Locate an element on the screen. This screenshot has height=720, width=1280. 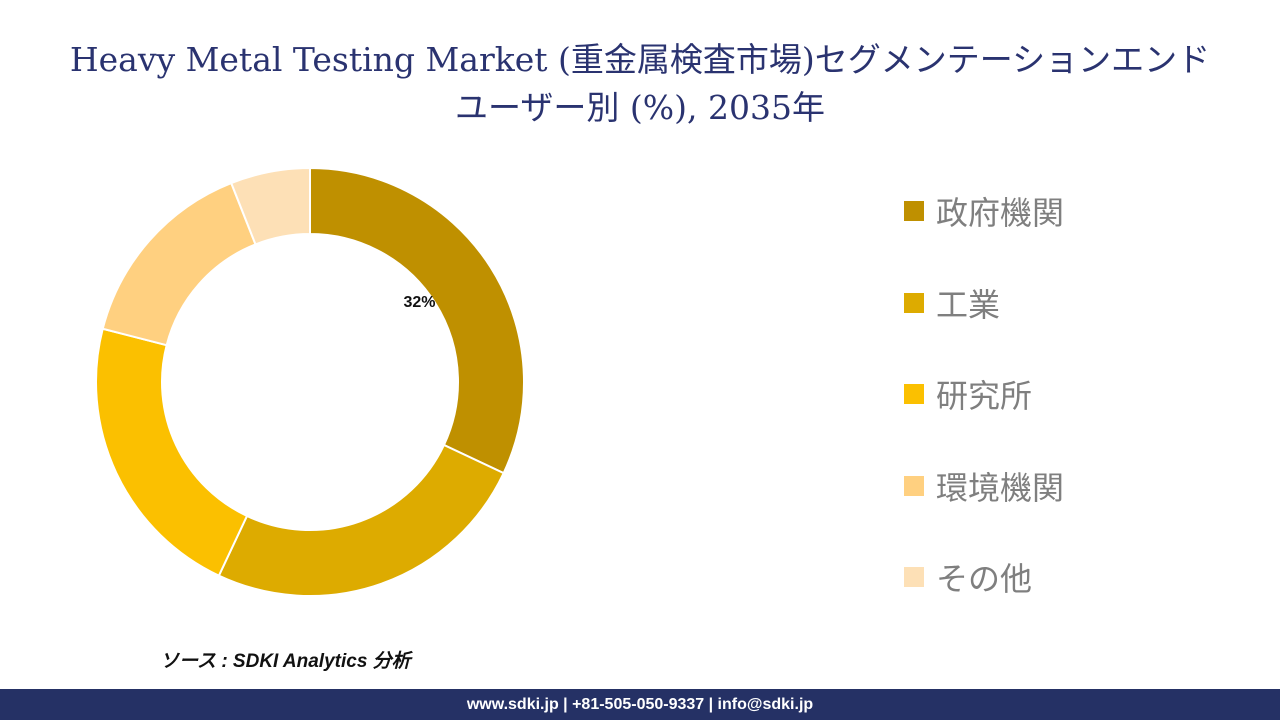
legend-label: 工業 is located at coordinates (968, 304).